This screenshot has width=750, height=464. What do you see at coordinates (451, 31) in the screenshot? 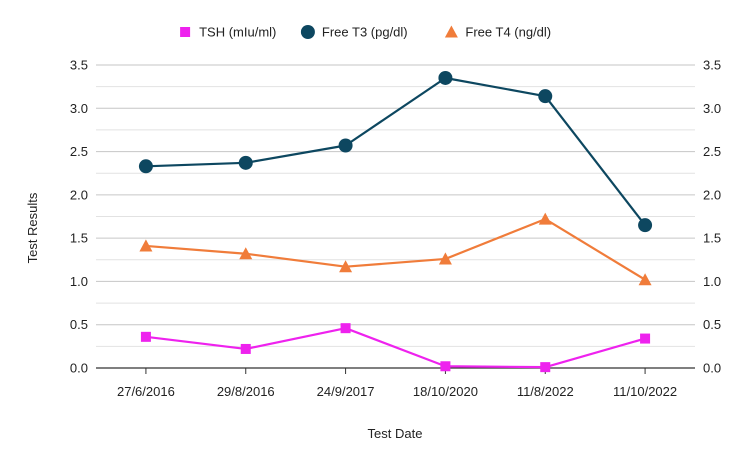
I see `legend-marker-free-t4` at bounding box center [451, 31].